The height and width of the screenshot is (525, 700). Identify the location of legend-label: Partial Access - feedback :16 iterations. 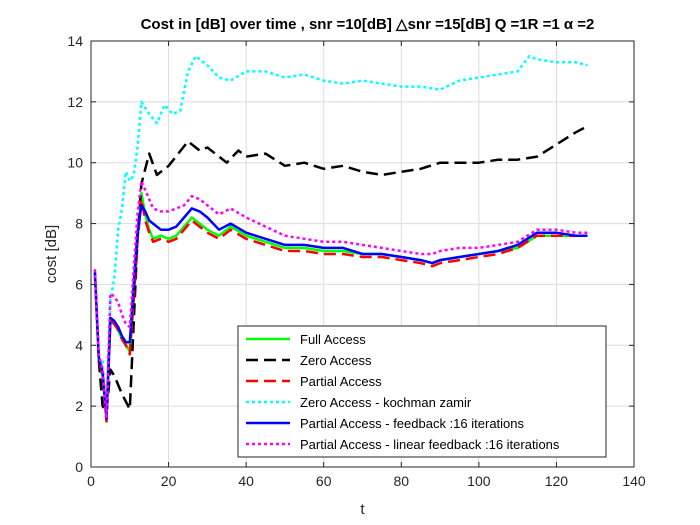
(412, 423).